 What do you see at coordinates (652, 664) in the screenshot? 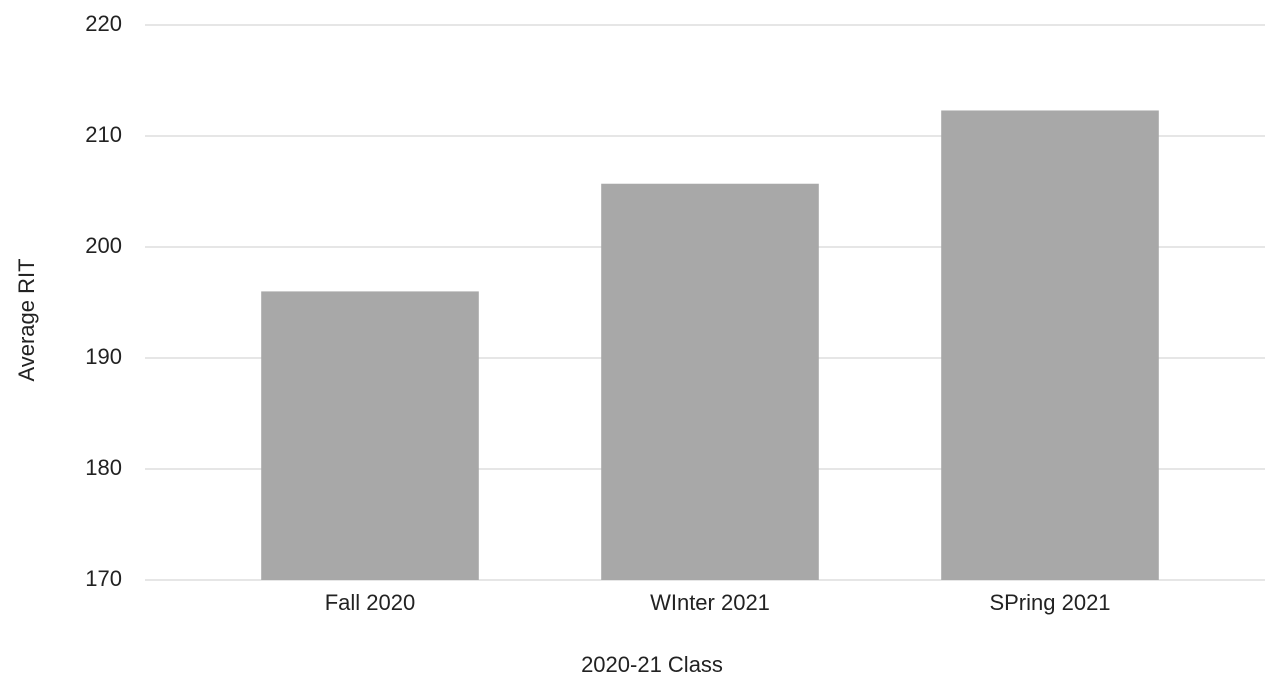
I see `x-axis-title: 2020-21 Class` at bounding box center [652, 664].